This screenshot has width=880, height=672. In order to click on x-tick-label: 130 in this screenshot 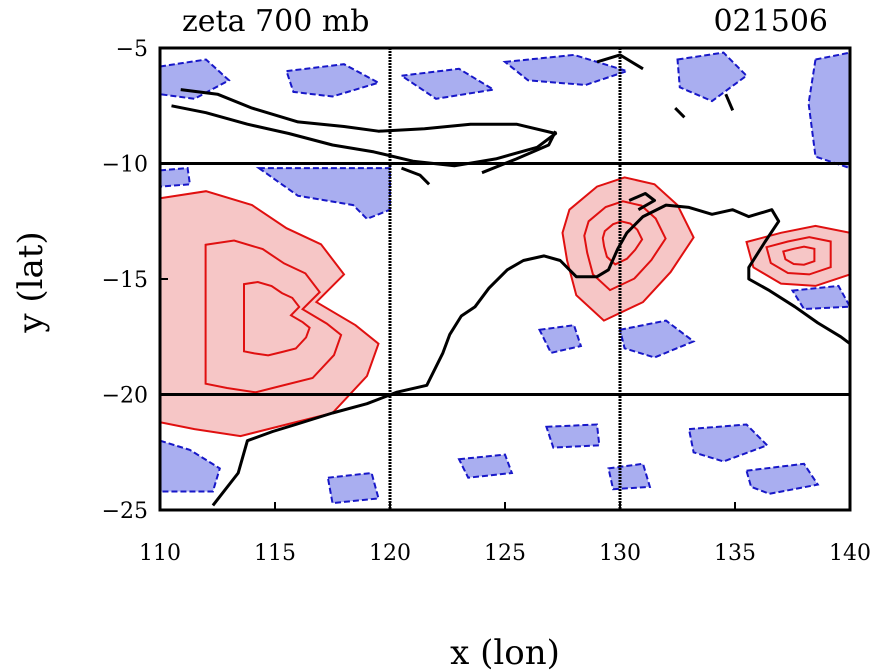, I will do `click(620, 553)`.